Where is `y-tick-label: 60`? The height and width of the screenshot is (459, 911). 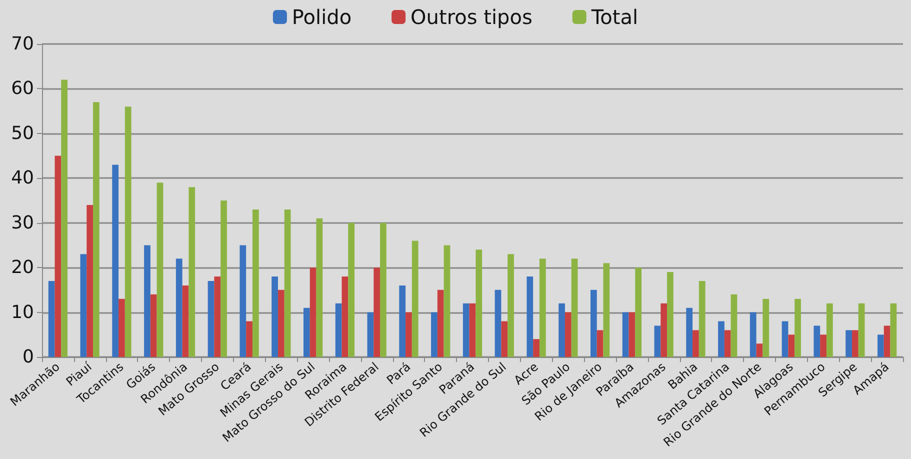 y-tick-label: 60 is located at coordinates (22, 89).